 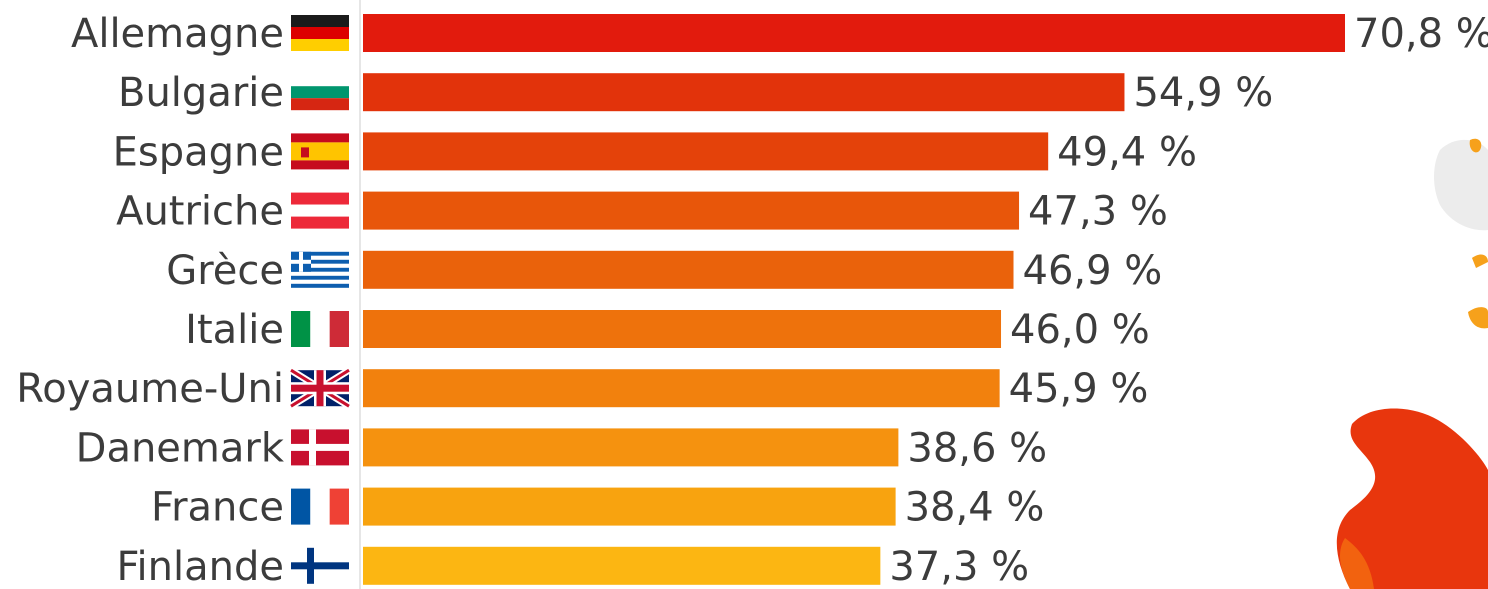 I want to click on value-label: 46,0 %, so click(x=1080, y=330).